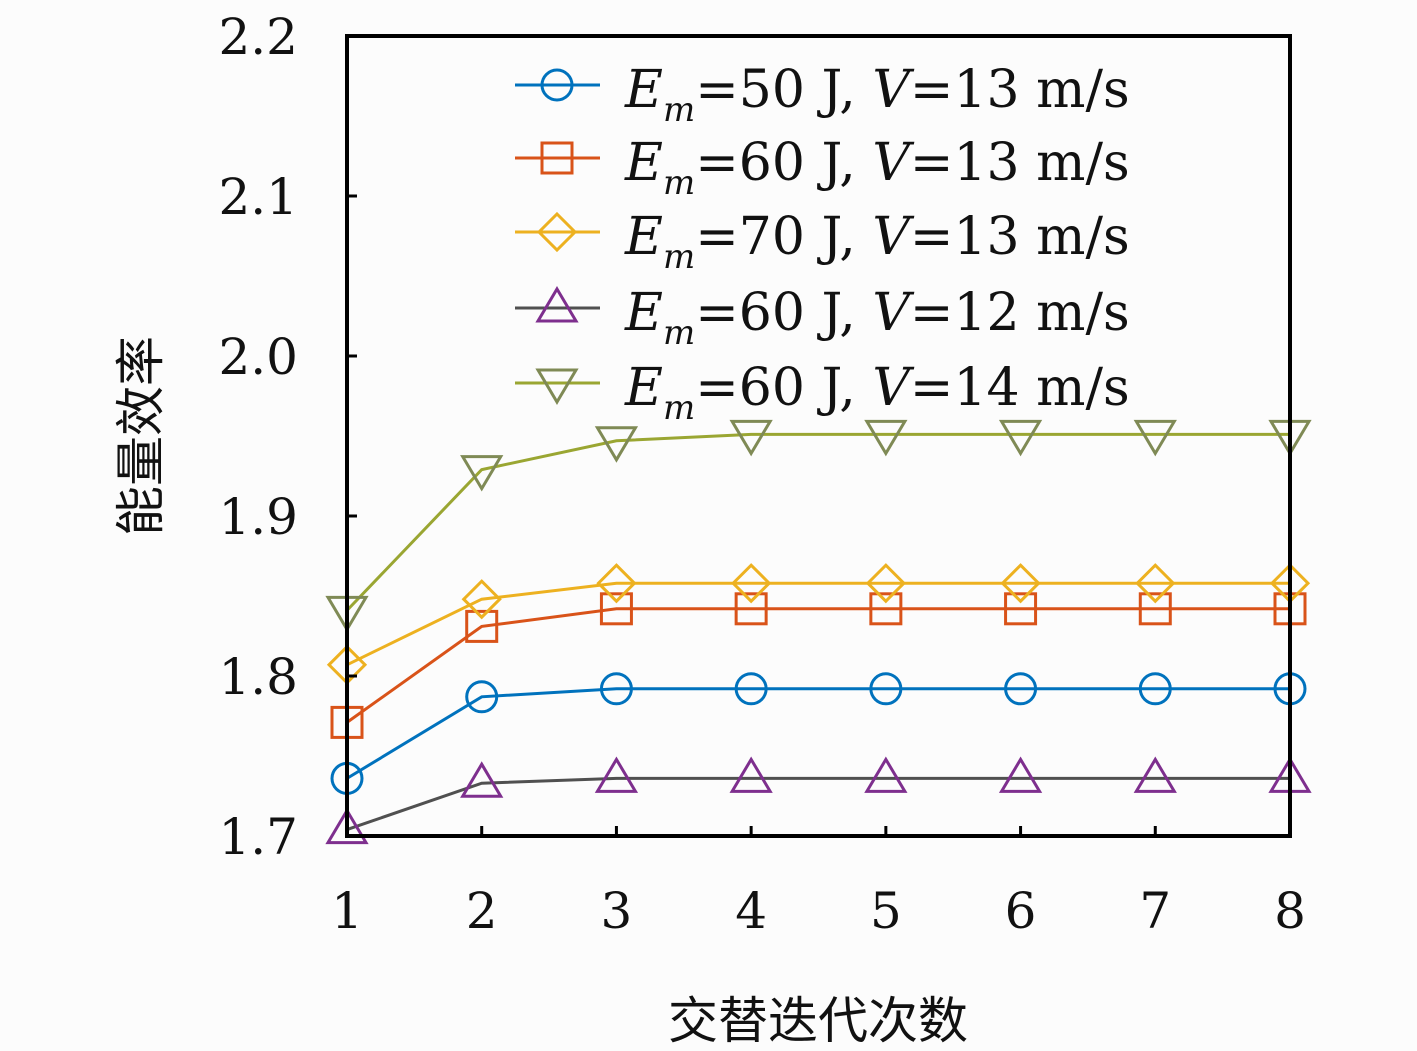 This screenshot has height=1051, width=1417. I want to click on legend-entry: Em=60 J, V=13 m/s, so click(822, 168).